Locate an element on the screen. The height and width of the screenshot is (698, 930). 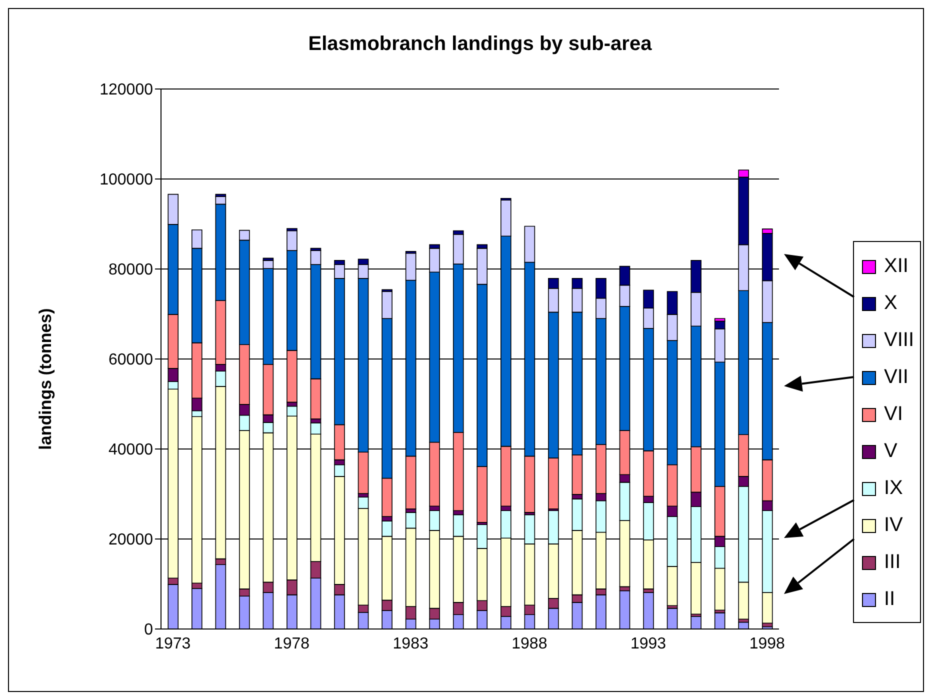
x-tick-label: 1983 is located at coordinates (410, 643).